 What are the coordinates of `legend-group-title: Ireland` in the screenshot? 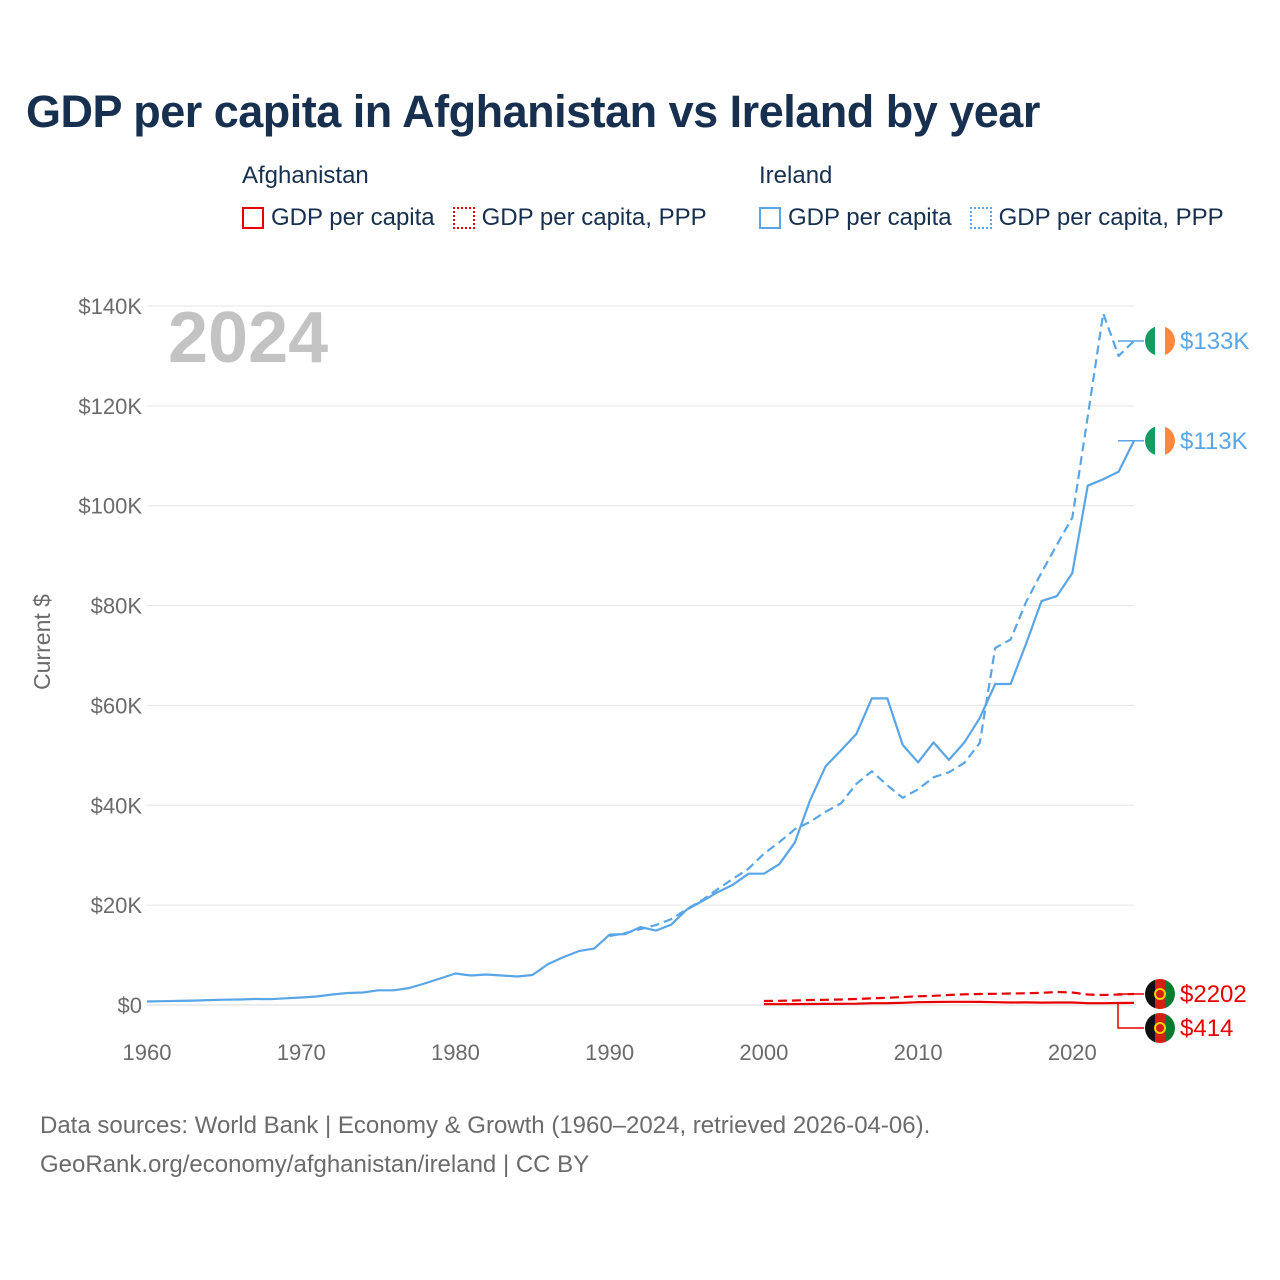 It's located at (796, 175).